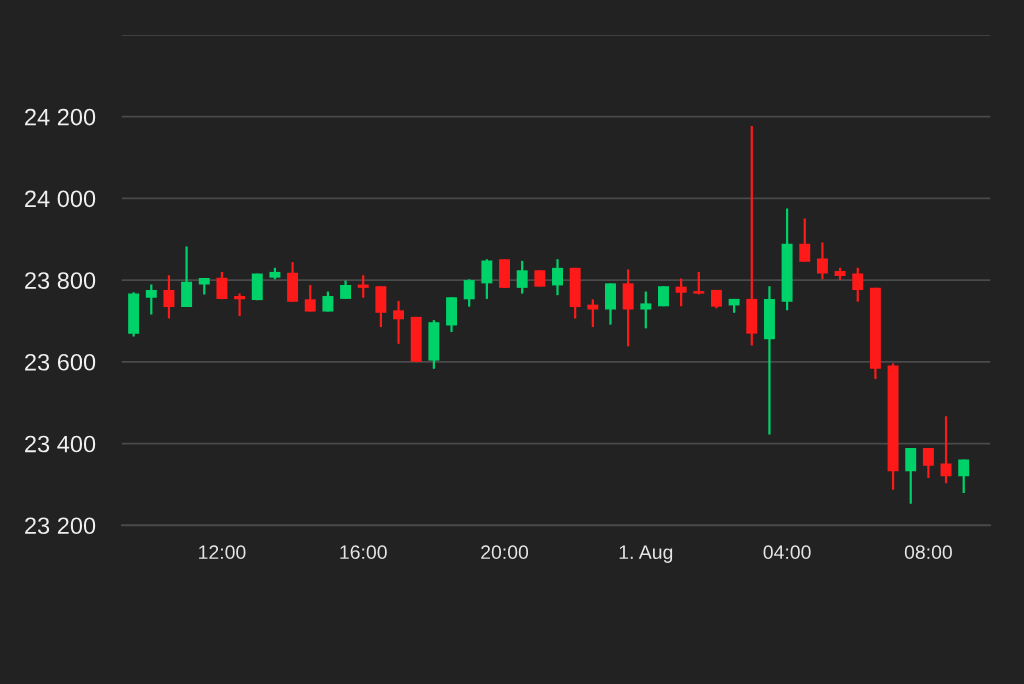  I want to click on y-tick-label: 24 200, so click(60, 117).